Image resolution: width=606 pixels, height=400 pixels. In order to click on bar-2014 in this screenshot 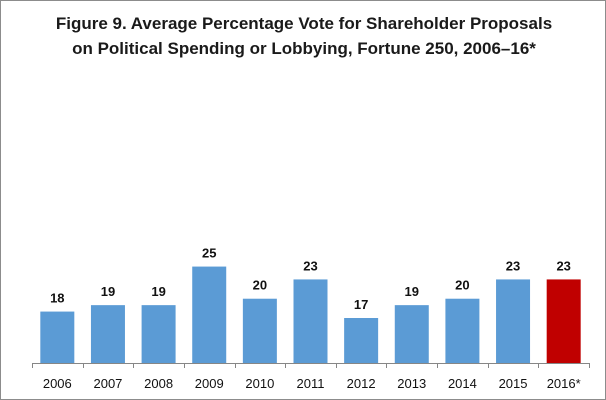, I will do `click(462, 330)`.